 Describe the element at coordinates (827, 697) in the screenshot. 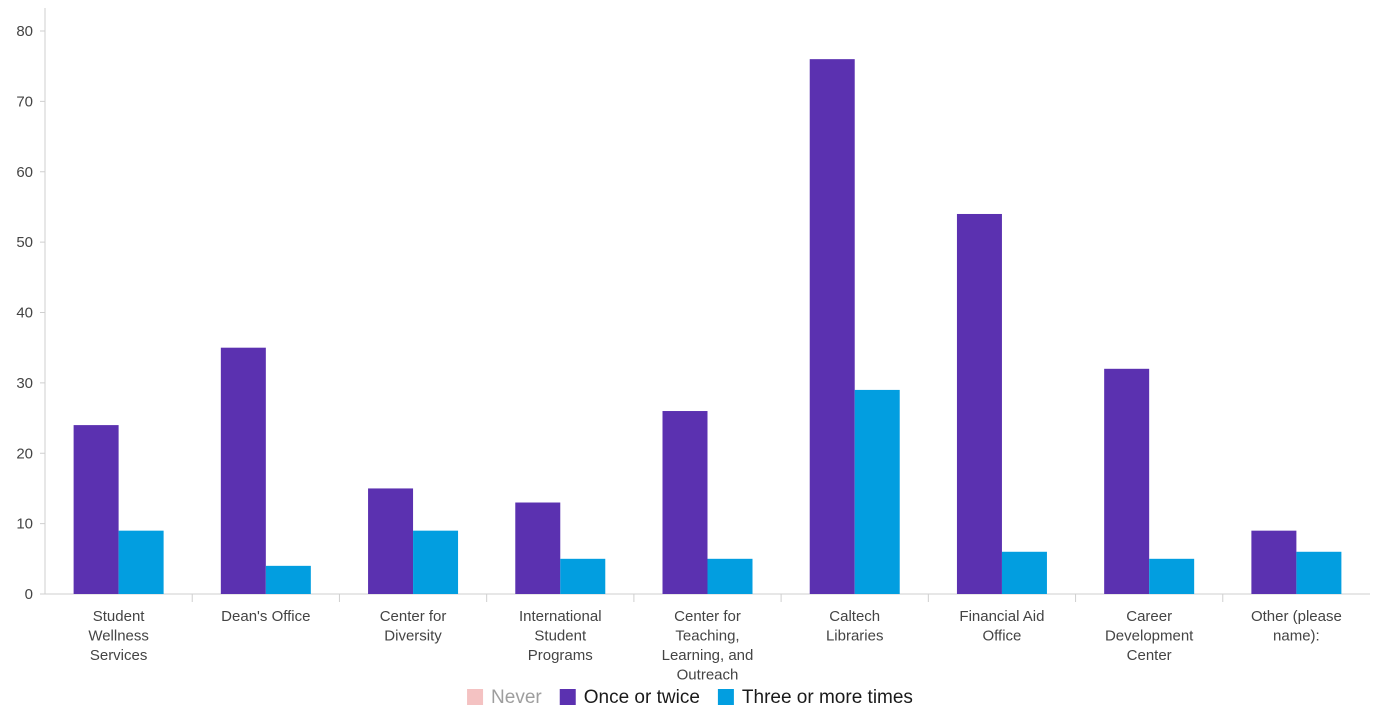

I see `legend-label: Three or more times` at that location.